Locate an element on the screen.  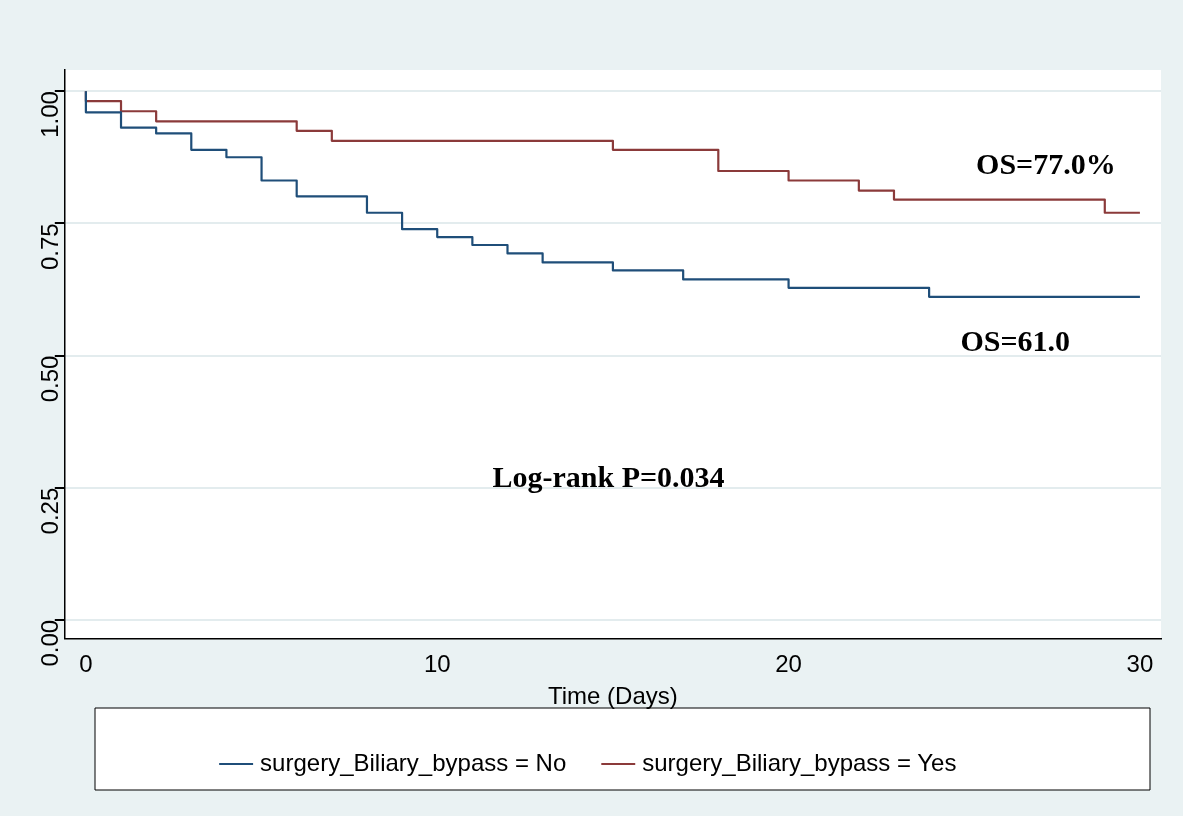
y-tick-label: 0.50 is located at coordinates (50, 379).